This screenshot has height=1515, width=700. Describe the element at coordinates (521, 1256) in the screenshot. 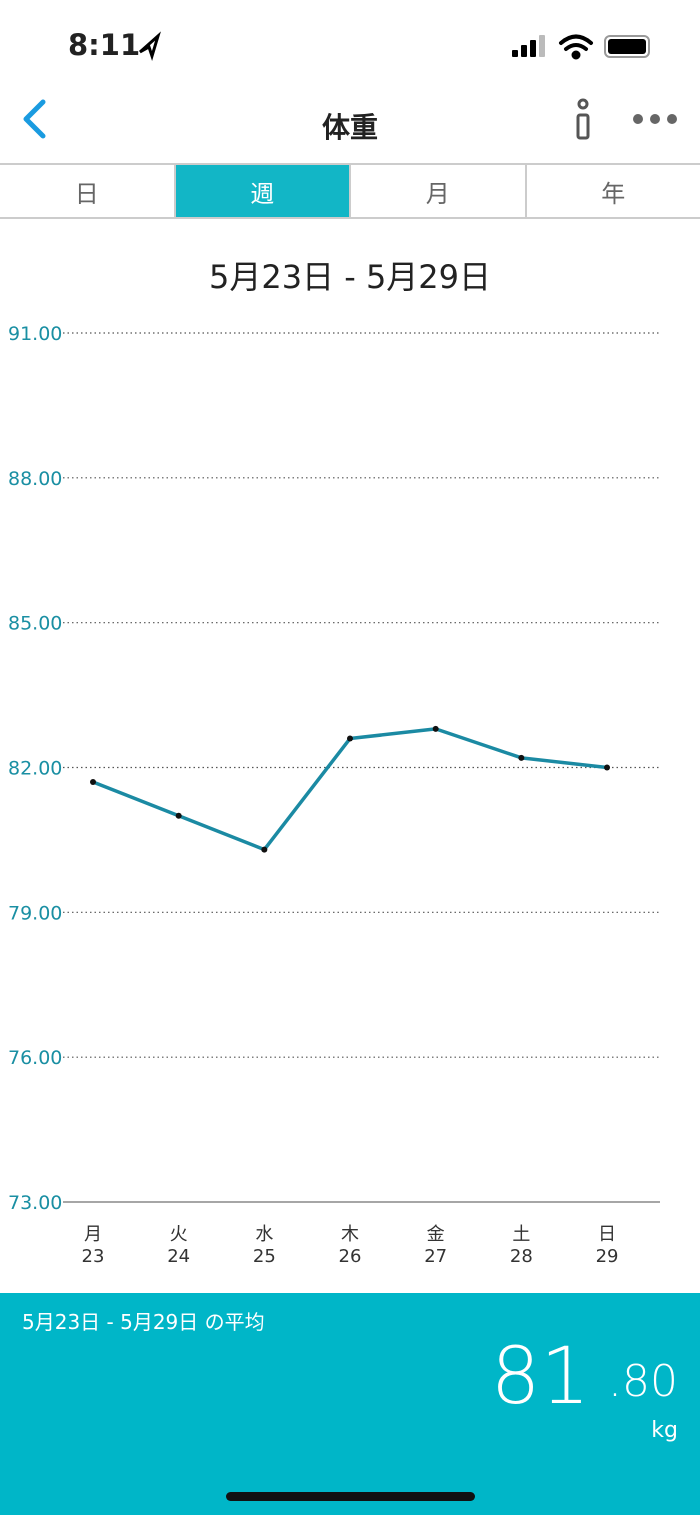

I see `x-tick-date: 28` at that location.